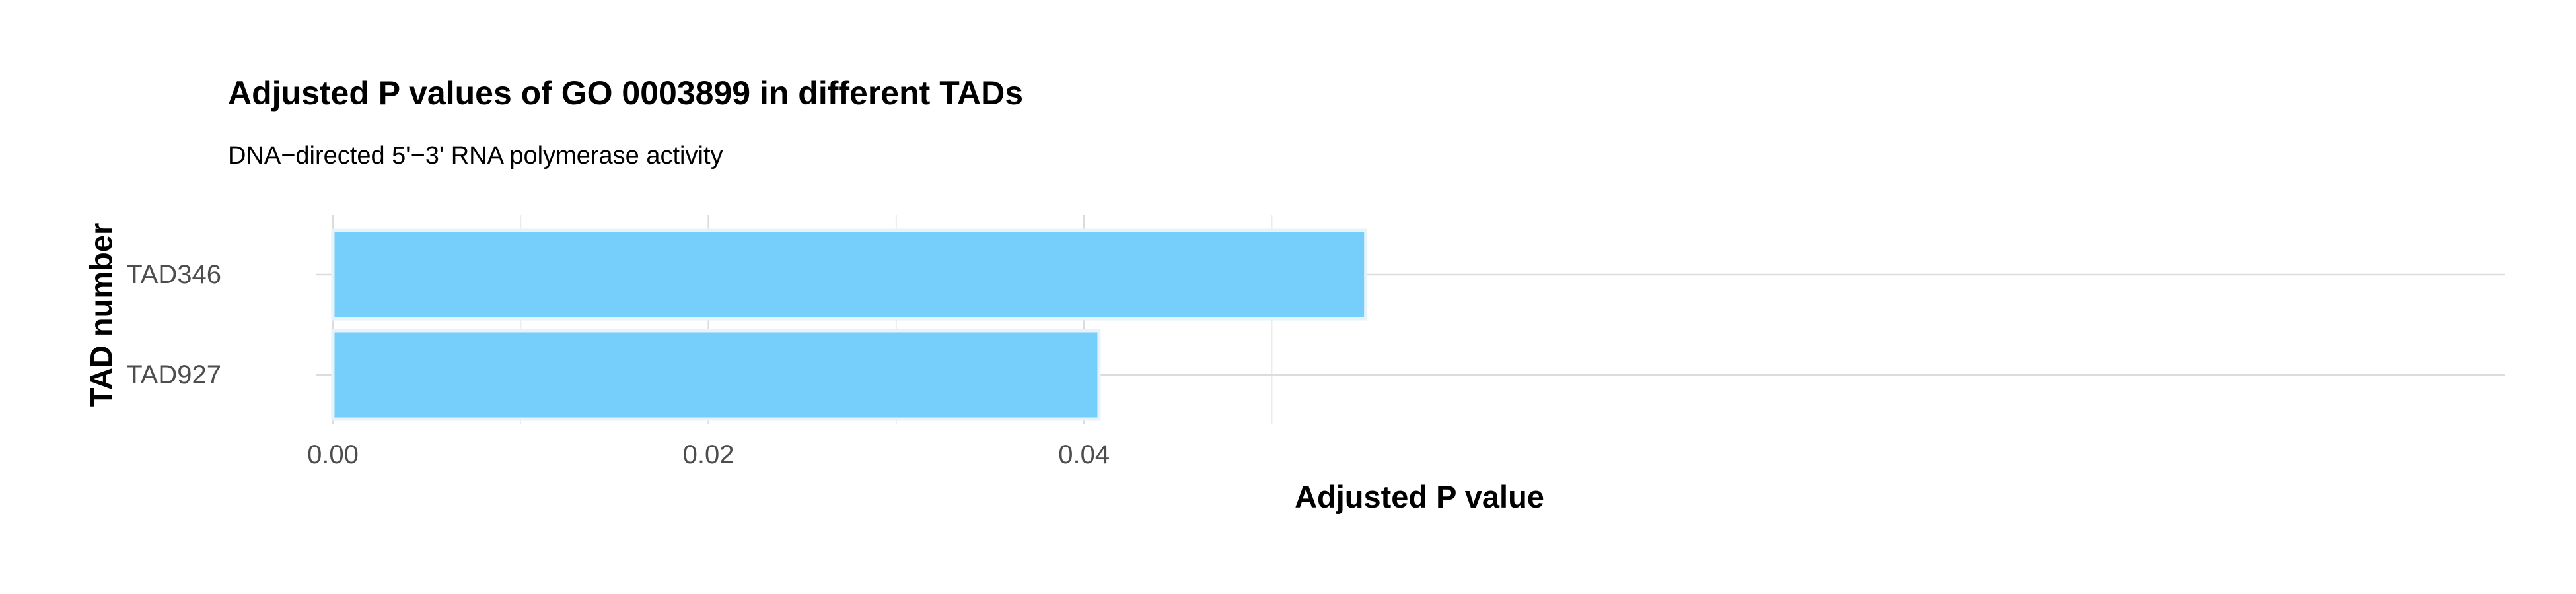 Image resolution: width=2576 pixels, height=594 pixels. I want to click on x-tick-label-1: 0.02, so click(709, 454).